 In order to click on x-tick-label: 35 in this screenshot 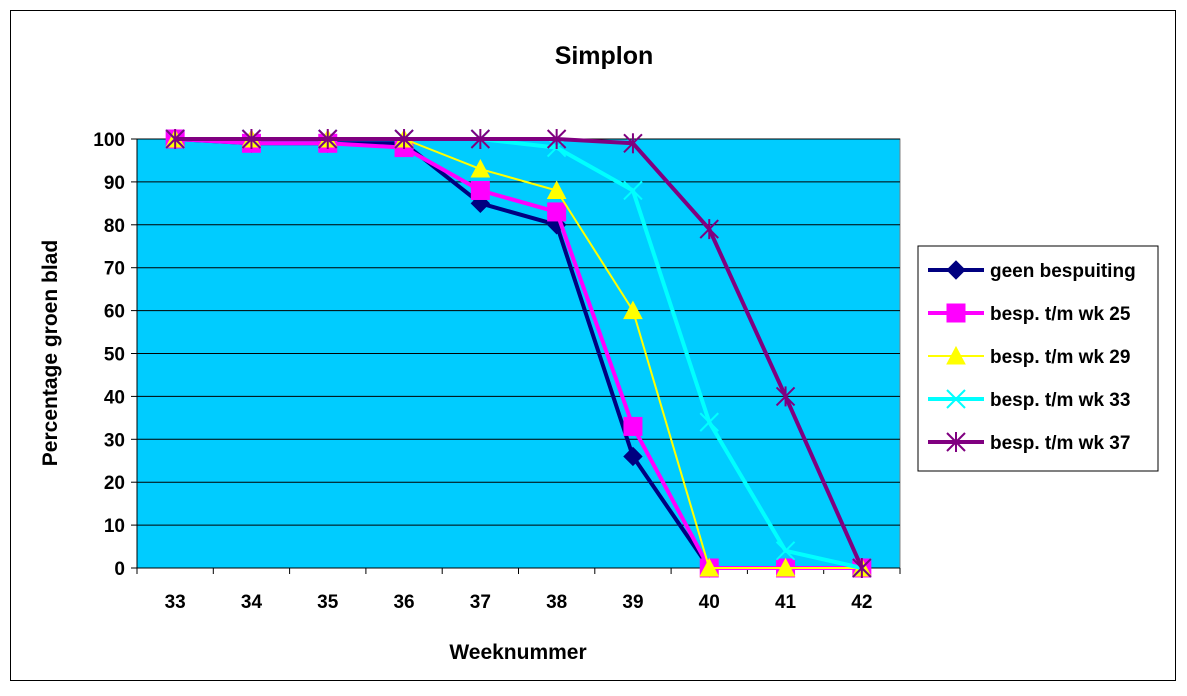, I will do `click(328, 602)`.